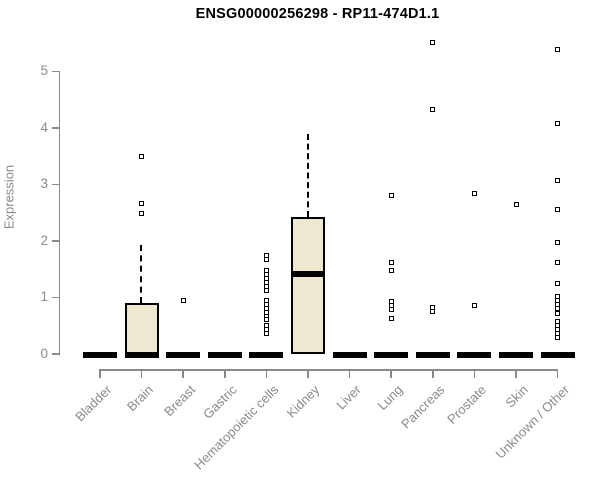 The height and width of the screenshot is (500, 600). Describe the element at coordinates (303, 401) in the screenshot. I see `x-tick-label: Kidney` at that location.